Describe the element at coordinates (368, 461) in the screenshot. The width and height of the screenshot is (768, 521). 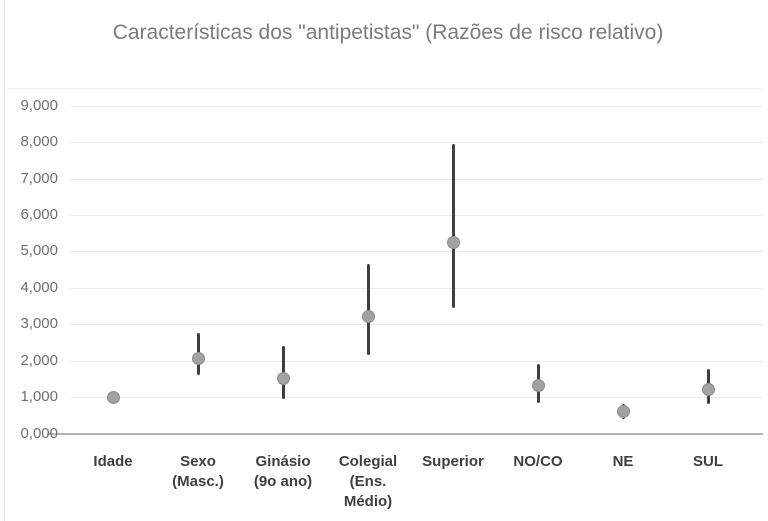
I see `x-axis-category-label: Colegial` at that location.